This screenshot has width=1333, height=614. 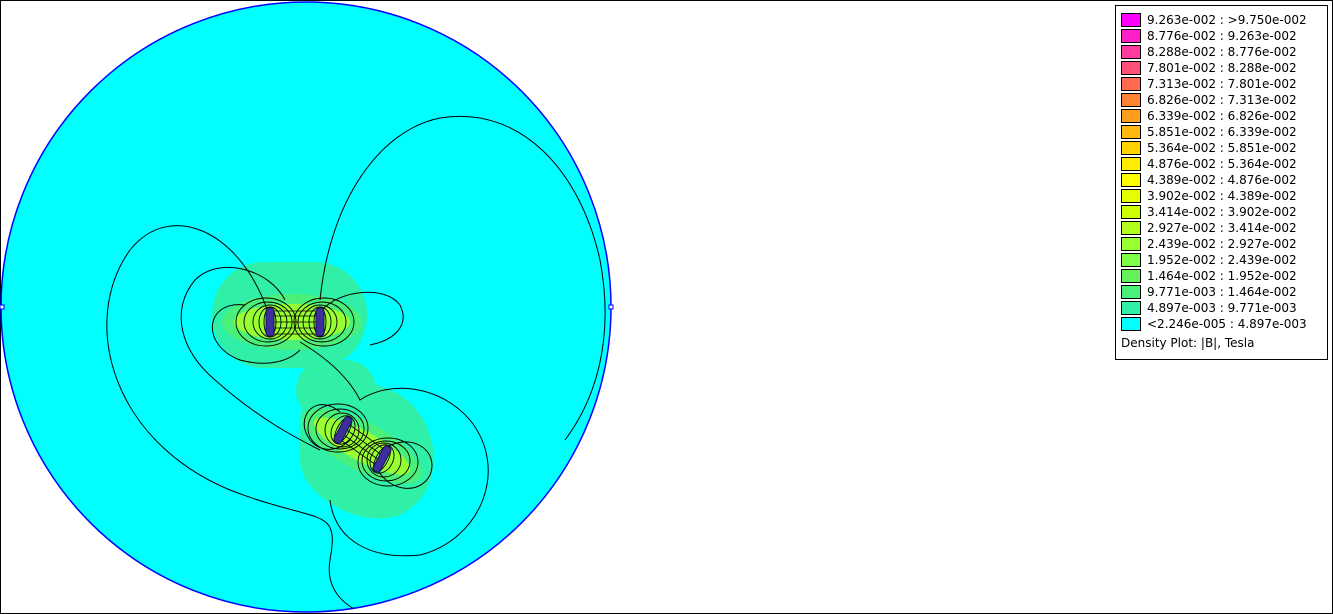 What do you see at coordinates (1227, 324) in the screenshot?
I see `legend-label: <2.246e-005 : 4.897e-003` at bounding box center [1227, 324].